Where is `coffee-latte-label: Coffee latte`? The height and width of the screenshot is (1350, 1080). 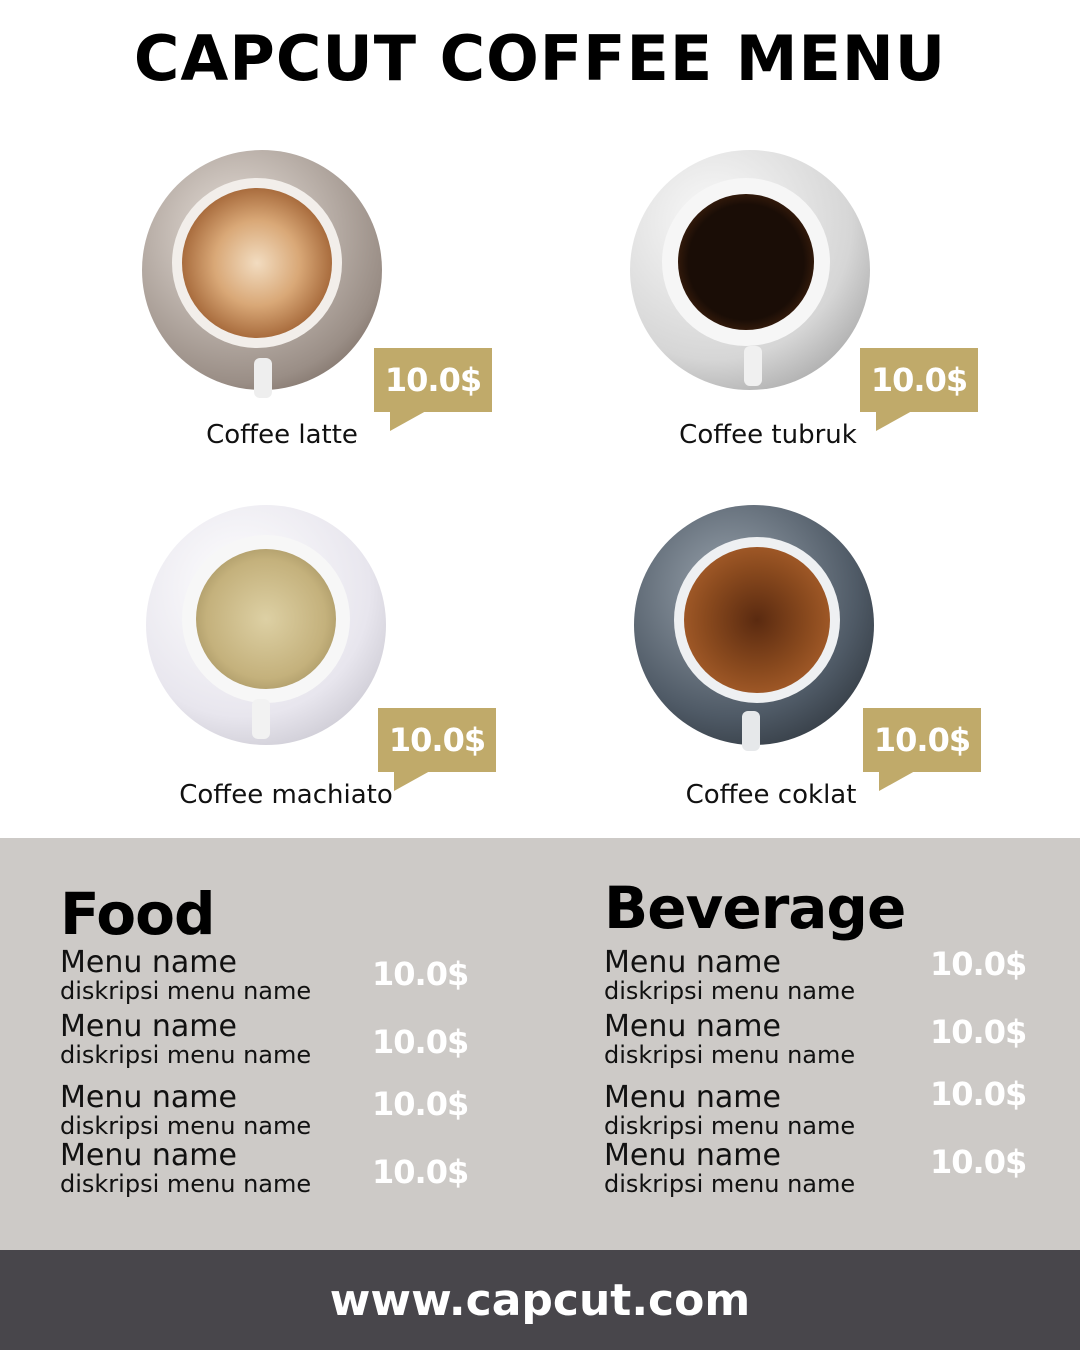
coffee-latte-label: Coffee latte is located at coordinates (282, 435).